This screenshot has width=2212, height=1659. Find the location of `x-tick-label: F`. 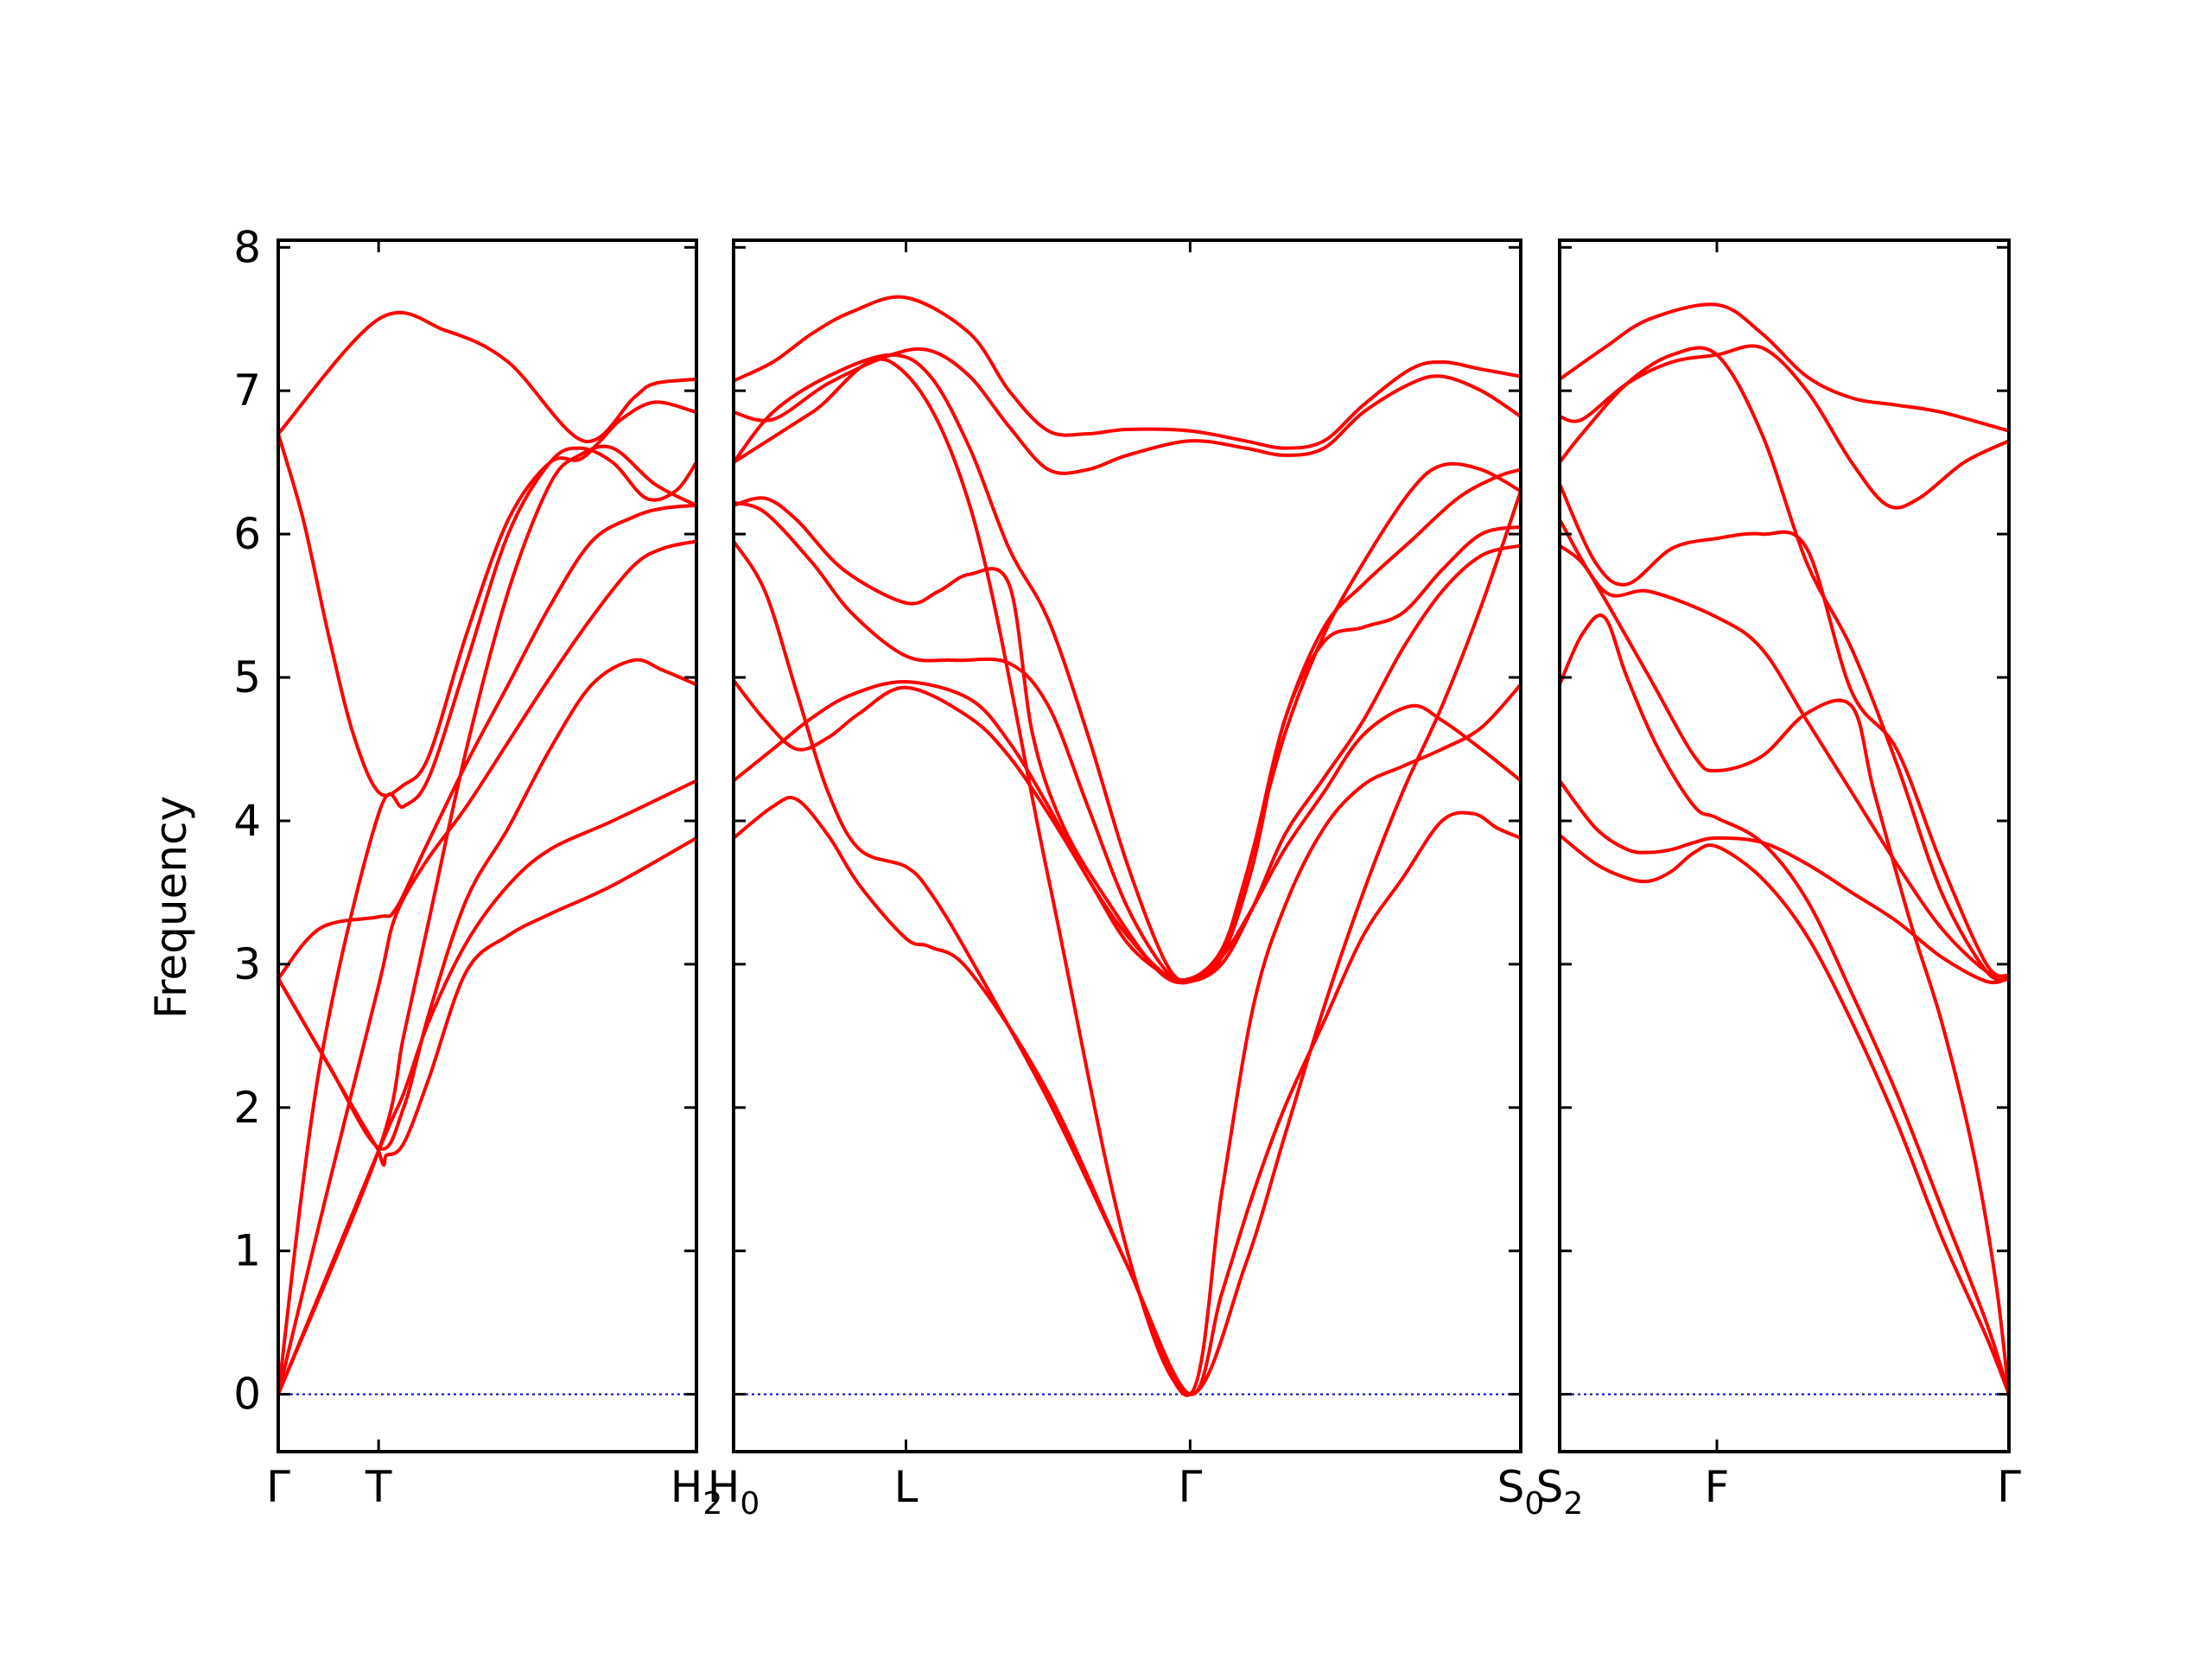

x-tick-label: F is located at coordinates (1717, 1487).